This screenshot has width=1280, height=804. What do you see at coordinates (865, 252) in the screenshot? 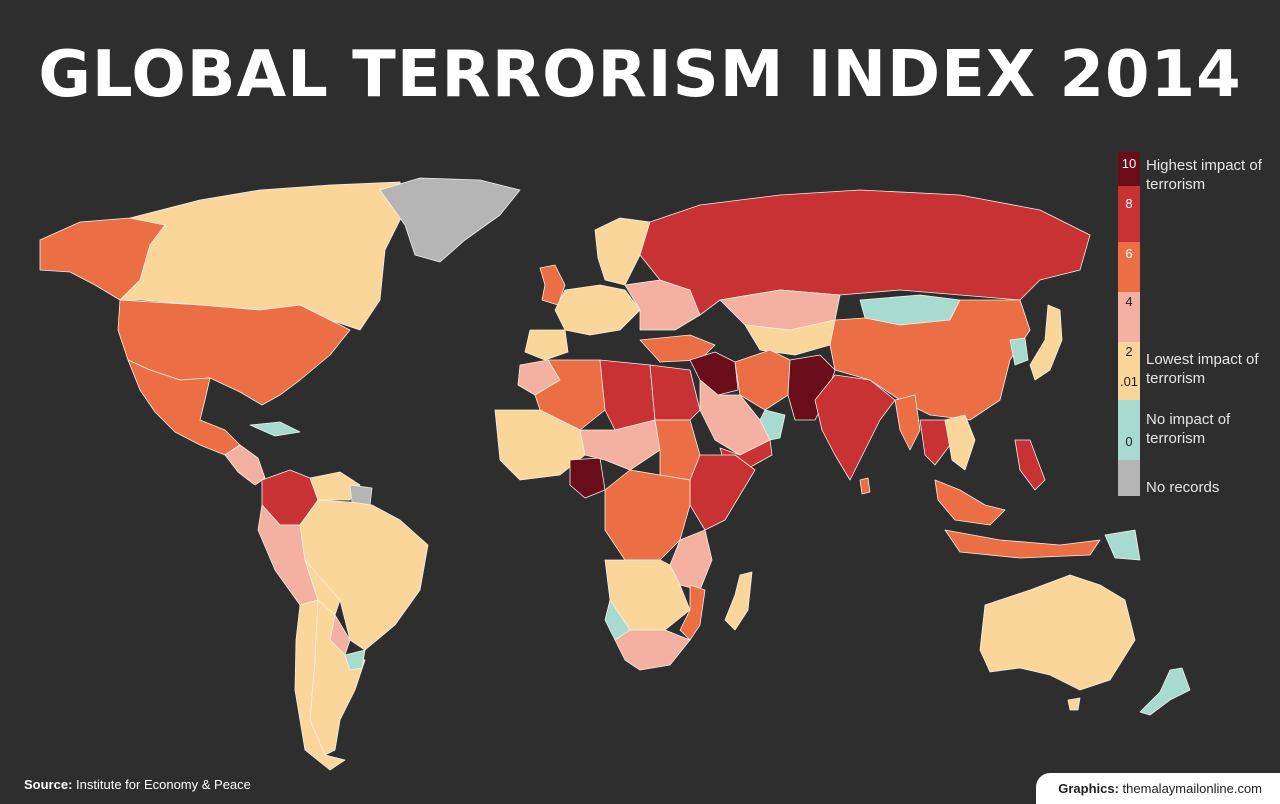
I see `country-russia` at bounding box center [865, 252].